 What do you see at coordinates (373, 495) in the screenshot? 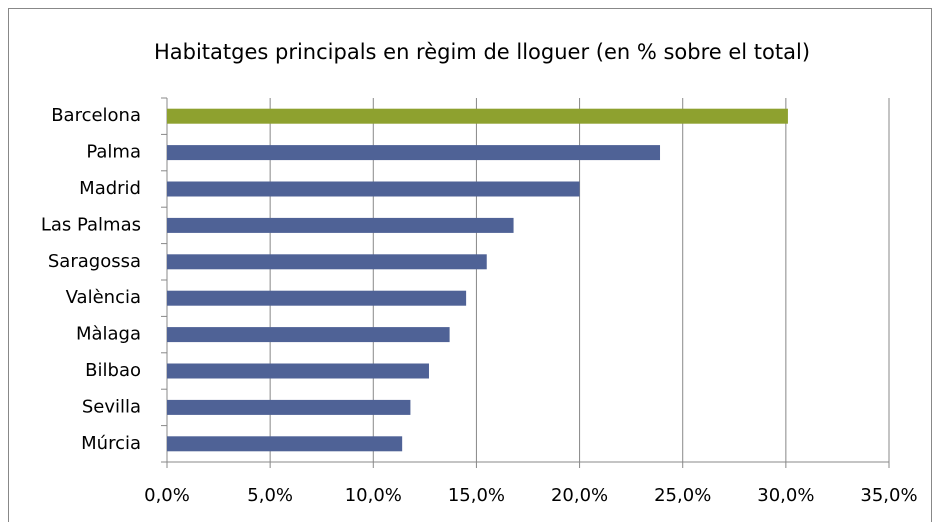
I see `x-tick-label: 10,0%` at bounding box center [373, 495].